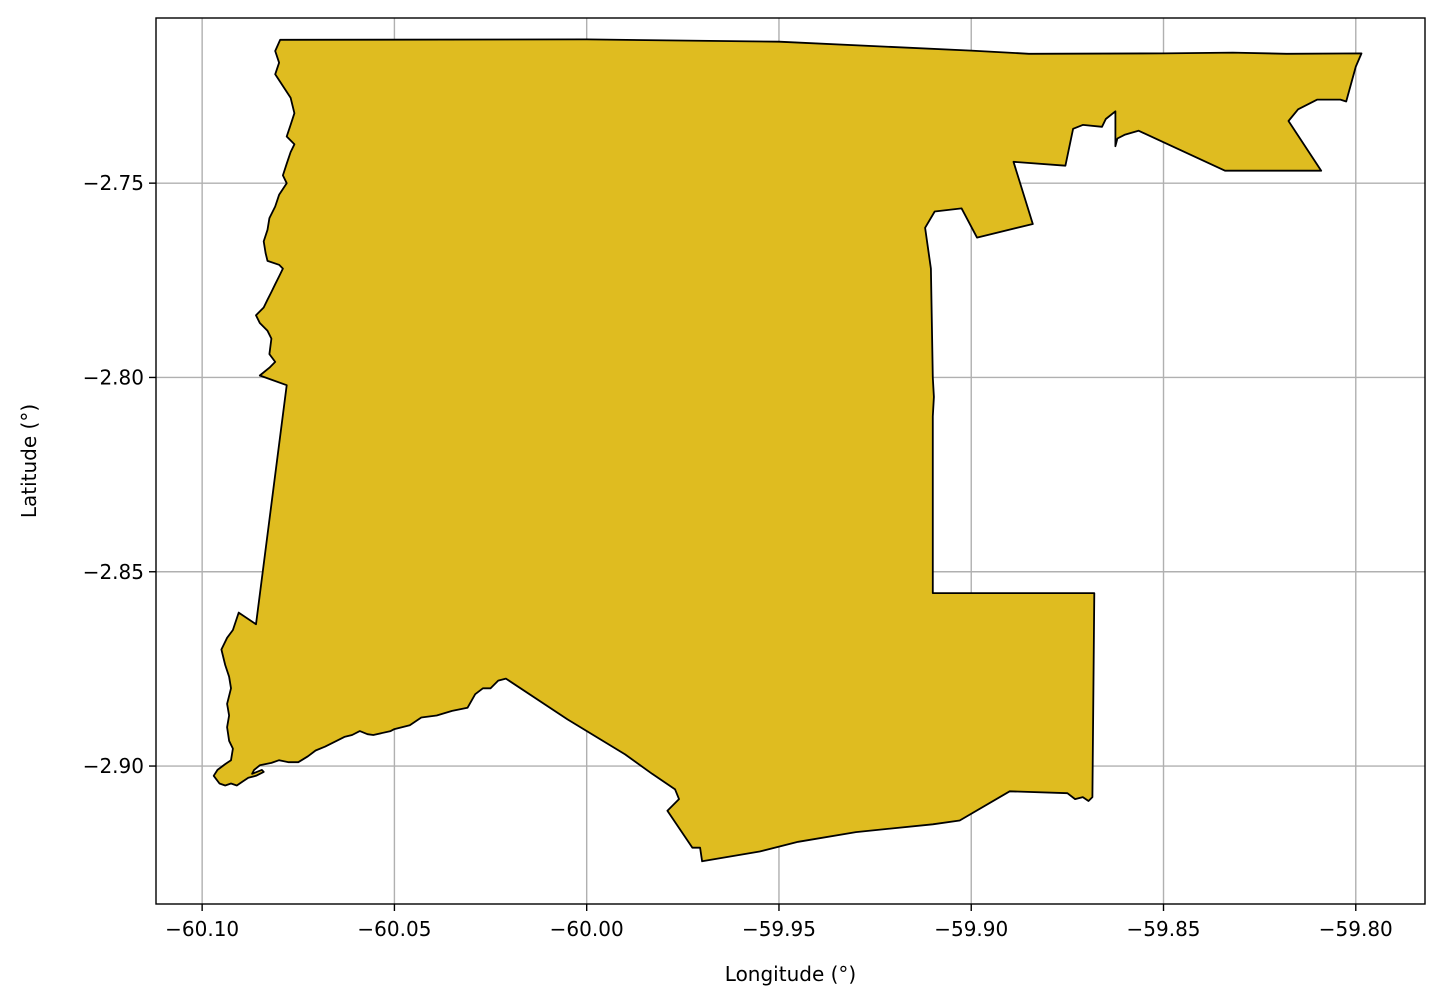 This screenshot has width=1444, height=1006. What do you see at coordinates (779, 929) in the screenshot?
I see `x-tick-label: −59.95` at bounding box center [779, 929].